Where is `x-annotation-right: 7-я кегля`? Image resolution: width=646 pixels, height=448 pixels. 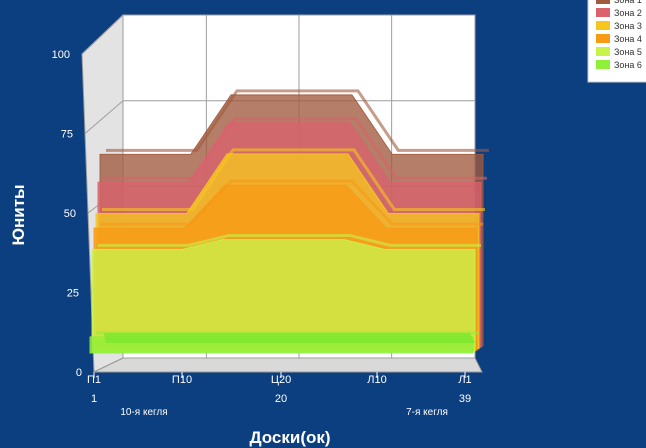 x-annotation-right: 7-я кегля is located at coordinates (427, 412).